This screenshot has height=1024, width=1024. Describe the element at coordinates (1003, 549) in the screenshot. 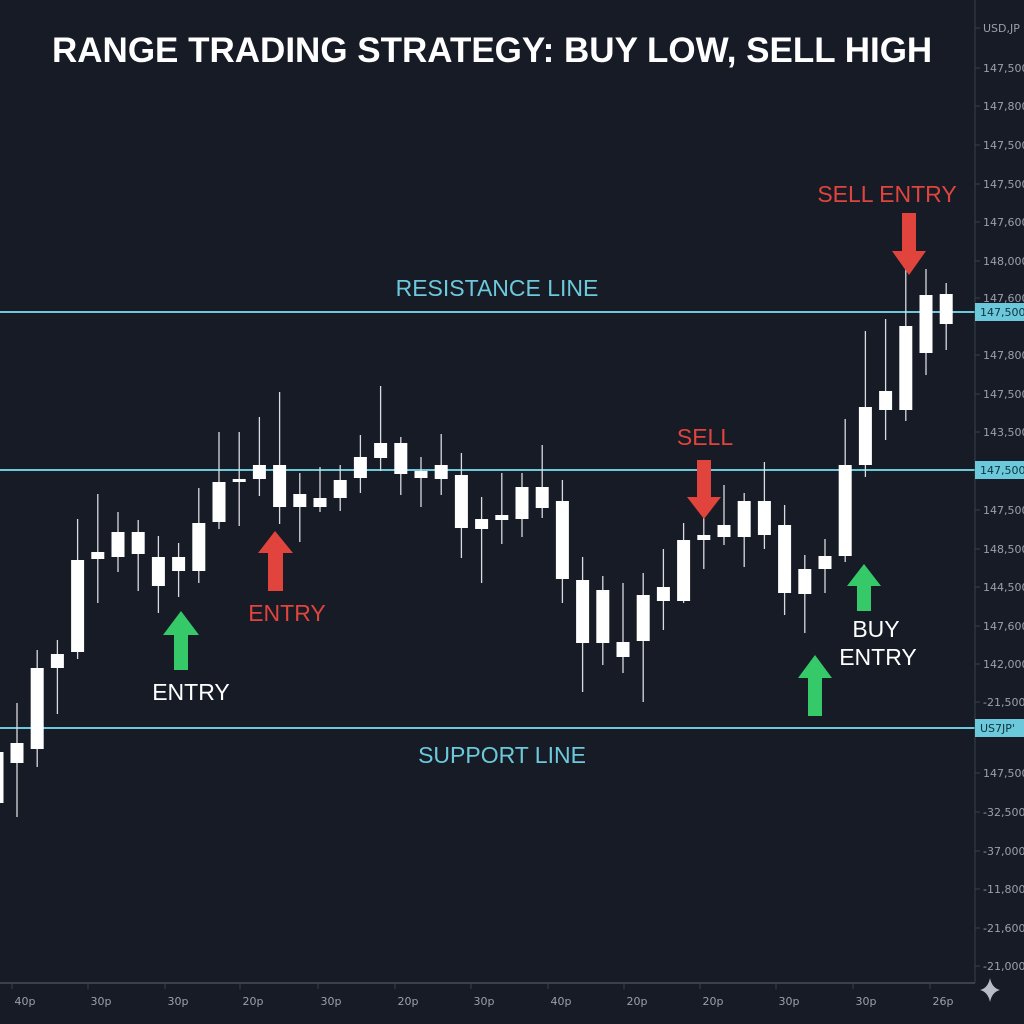

I see `y-tick-label: 148,500` at that location.